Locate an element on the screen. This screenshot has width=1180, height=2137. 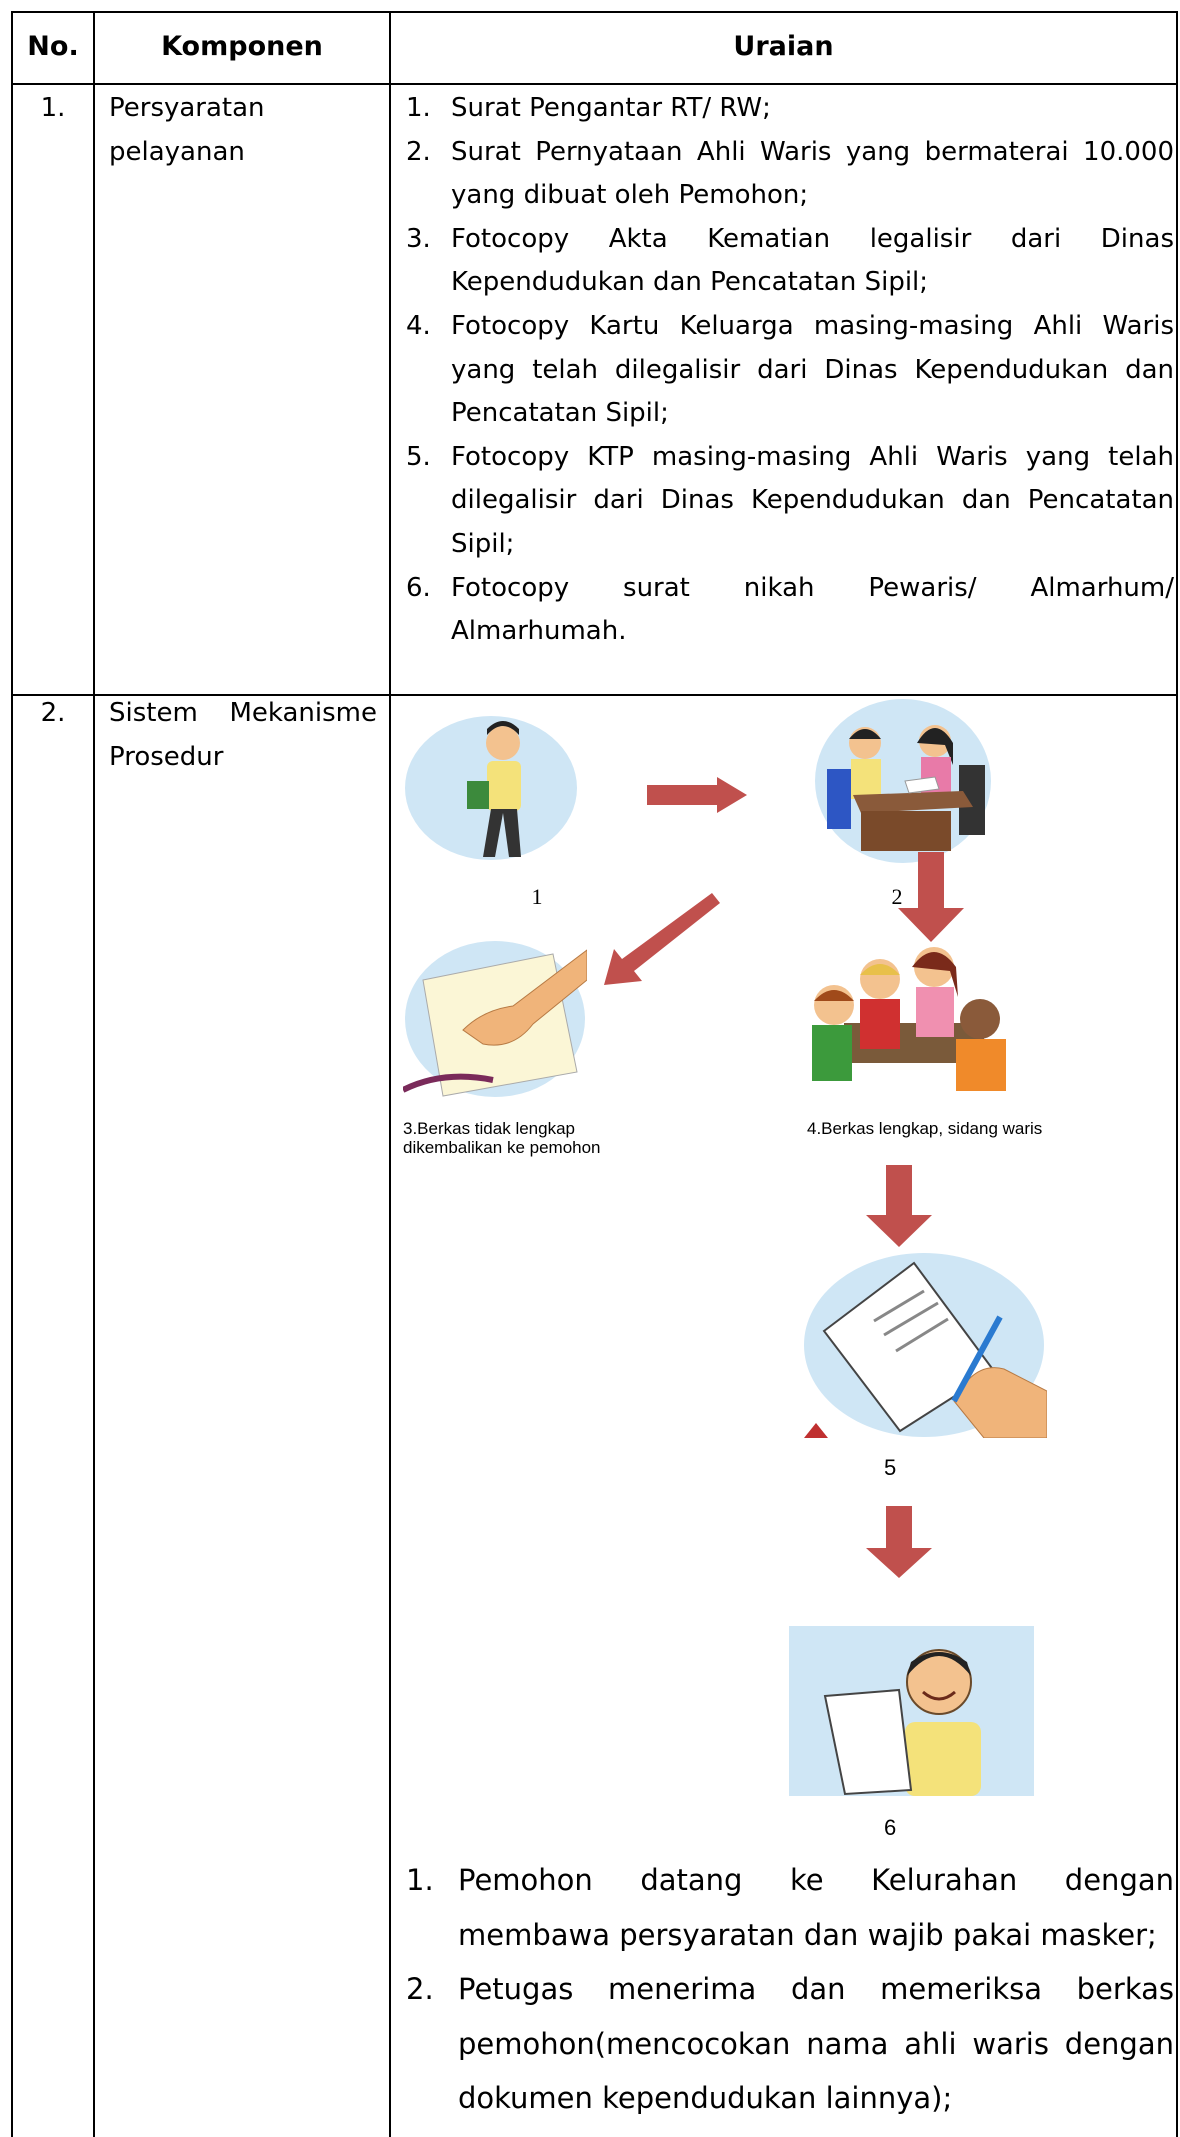
row-number: 2. is located at coordinates (53, 713).